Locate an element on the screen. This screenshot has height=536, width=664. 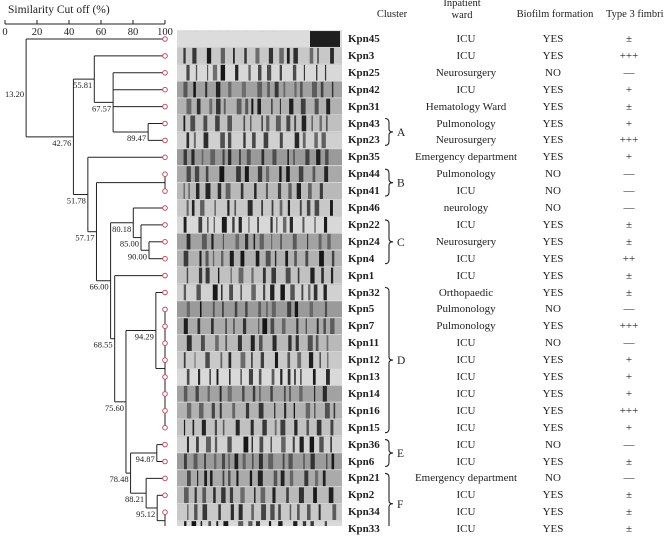
node-similarity-label: 85.00 is located at coordinates (129, 244).